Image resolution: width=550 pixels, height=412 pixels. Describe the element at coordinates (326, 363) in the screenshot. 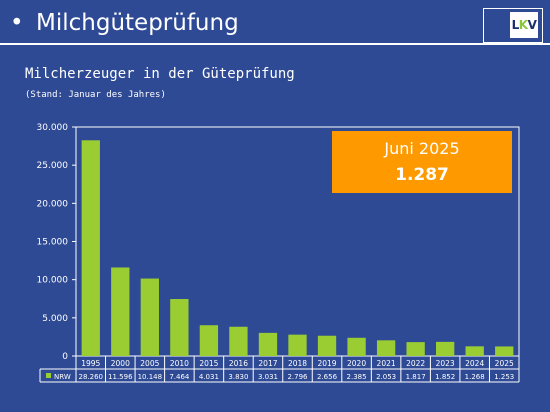

I see `x-tick-label: 2019` at that location.